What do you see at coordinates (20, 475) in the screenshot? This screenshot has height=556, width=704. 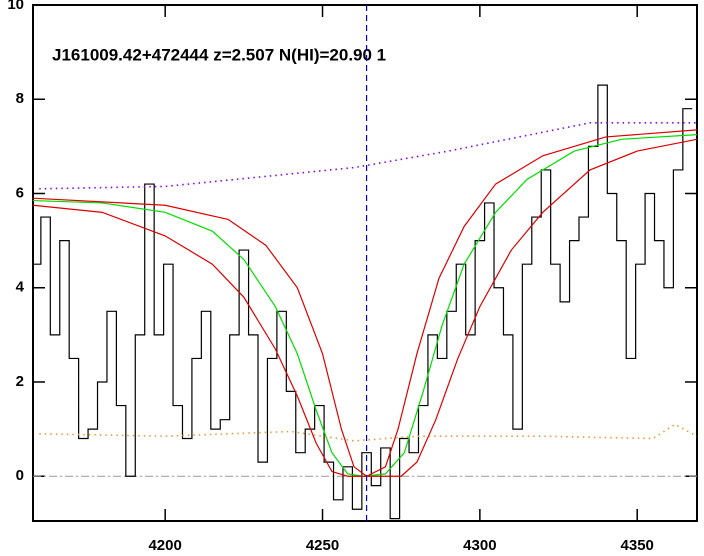 I see `y-tick-label: 0` at bounding box center [20, 475].